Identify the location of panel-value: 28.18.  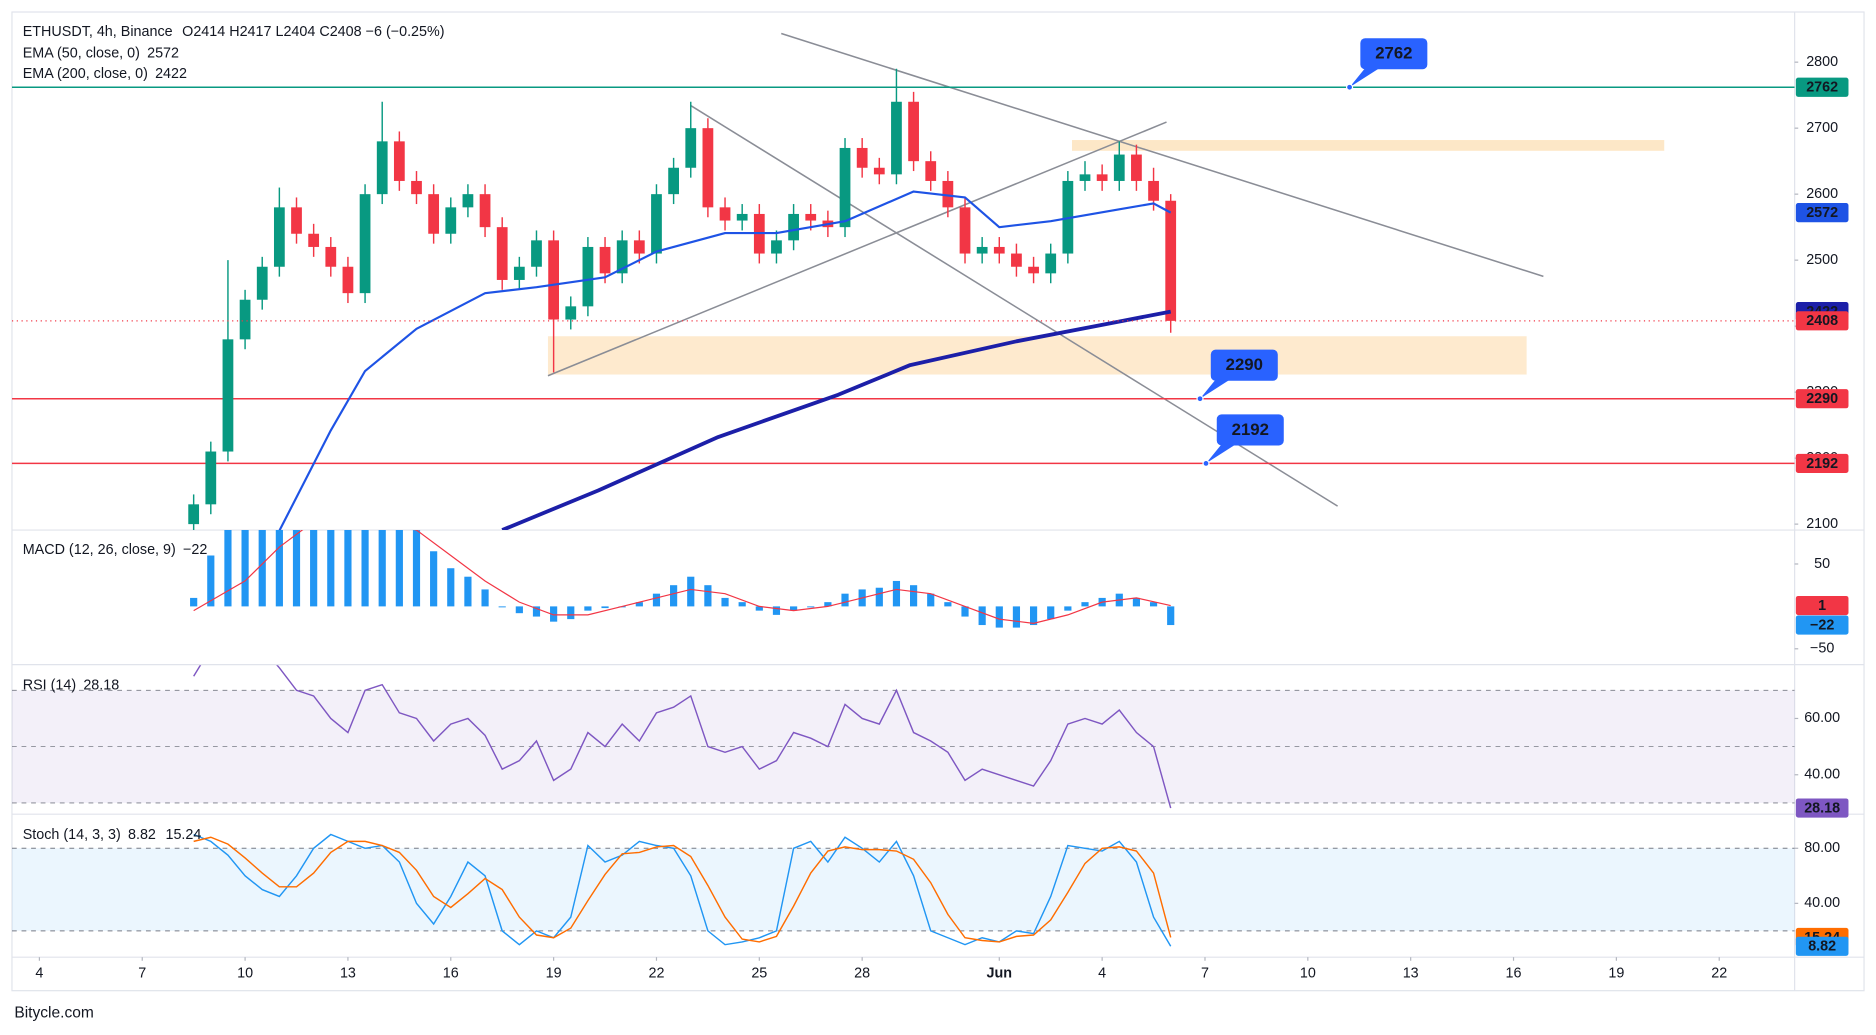
(101, 685).